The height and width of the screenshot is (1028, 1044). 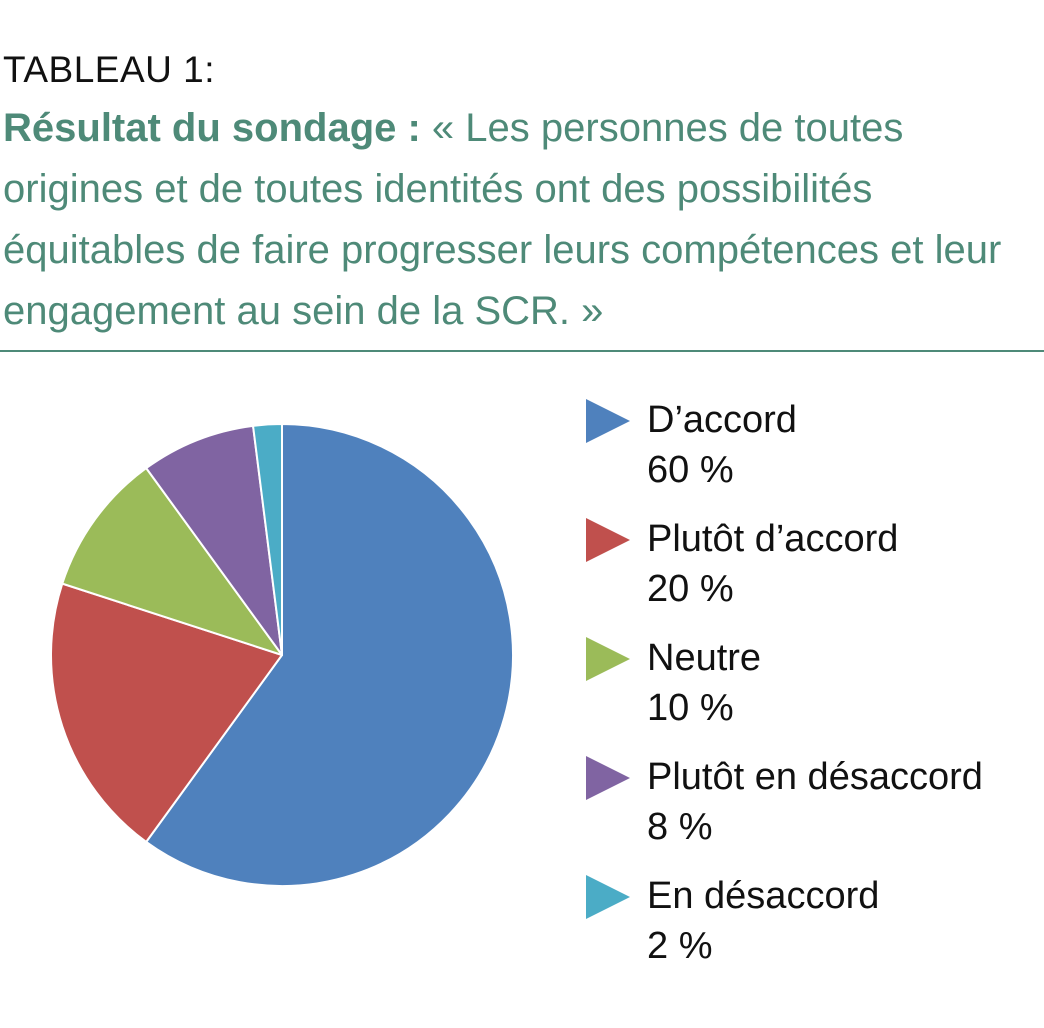 What do you see at coordinates (763, 896) in the screenshot?
I see `legend-label: En désaccord` at bounding box center [763, 896].